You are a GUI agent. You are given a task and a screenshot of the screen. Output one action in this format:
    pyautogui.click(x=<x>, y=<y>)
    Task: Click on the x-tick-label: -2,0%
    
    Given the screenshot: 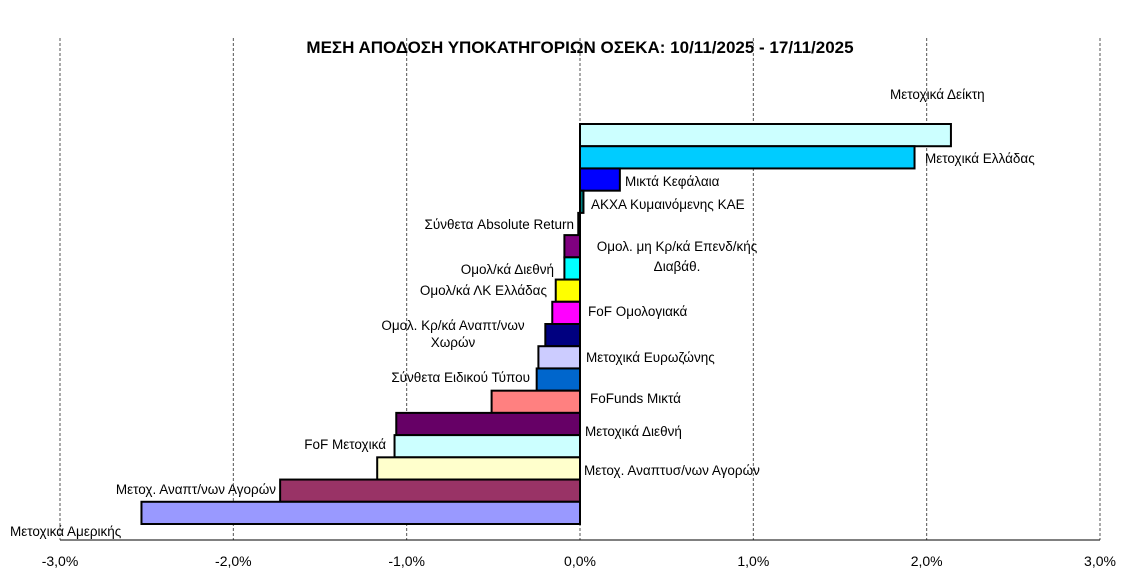 What is the action you would take?
    pyautogui.click(x=233, y=561)
    